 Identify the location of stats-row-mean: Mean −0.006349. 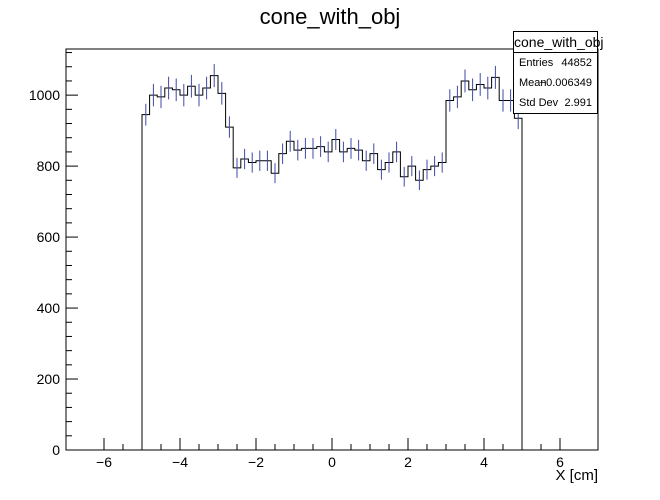
(555, 83).